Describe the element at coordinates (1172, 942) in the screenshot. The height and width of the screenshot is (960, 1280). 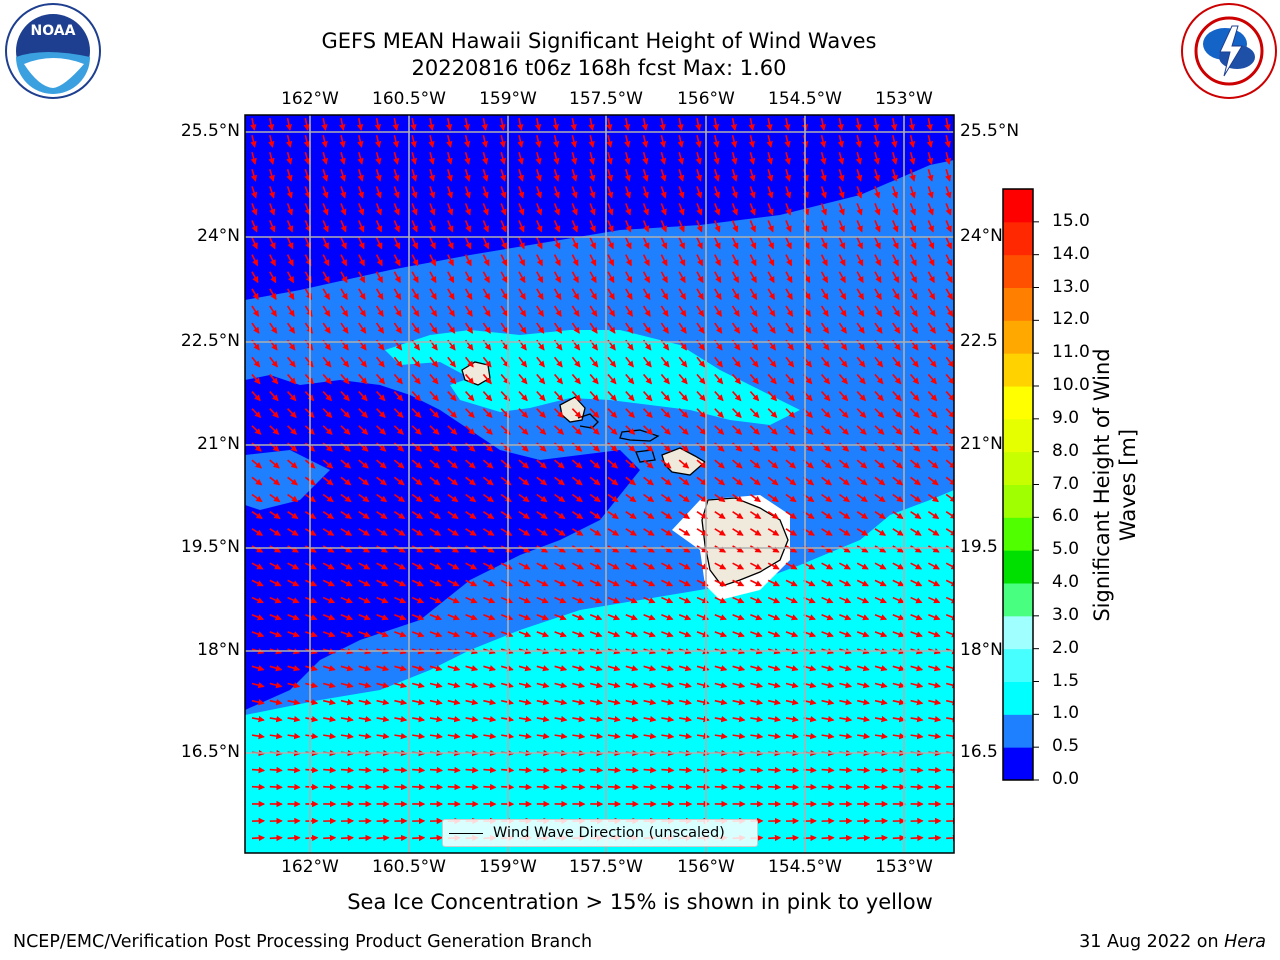
I see `generation-date: 31 Aug 2022 on Hera` at that location.